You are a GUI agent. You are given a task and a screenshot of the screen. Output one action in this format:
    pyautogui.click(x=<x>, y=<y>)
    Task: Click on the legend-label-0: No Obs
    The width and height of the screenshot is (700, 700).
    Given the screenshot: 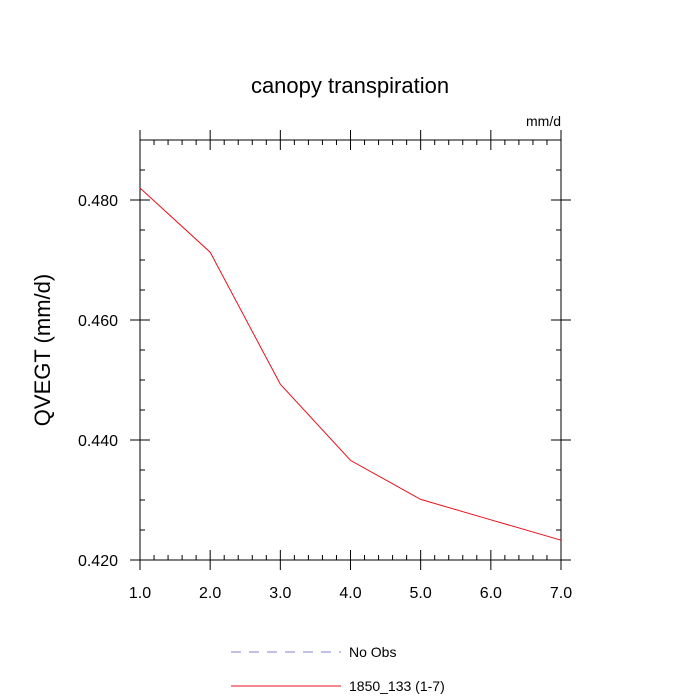 What is the action you would take?
    pyautogui.click(x=372, y=652)
    